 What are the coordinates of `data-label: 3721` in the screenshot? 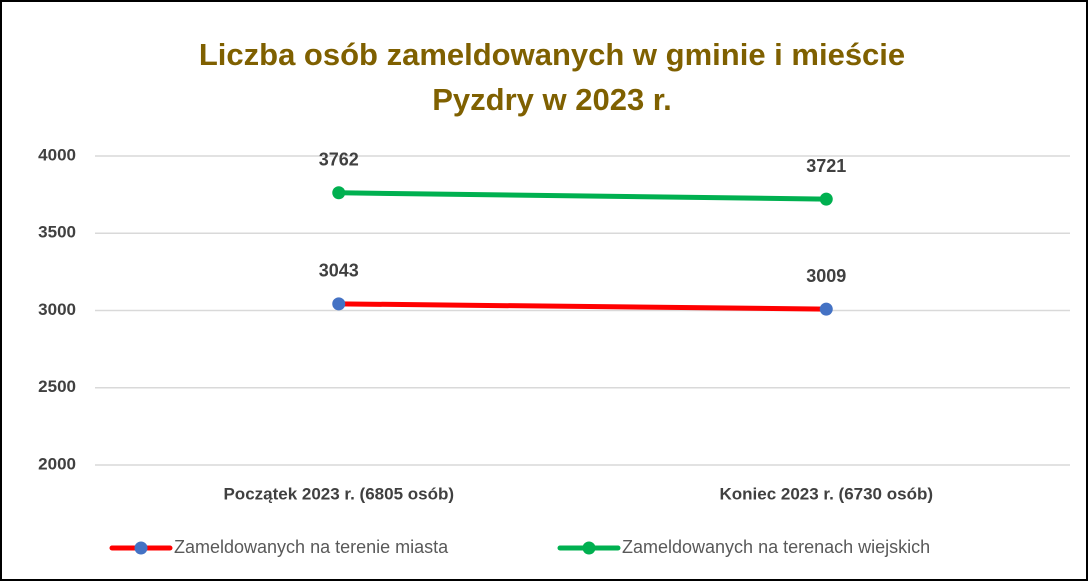 It's located at (826, 166).